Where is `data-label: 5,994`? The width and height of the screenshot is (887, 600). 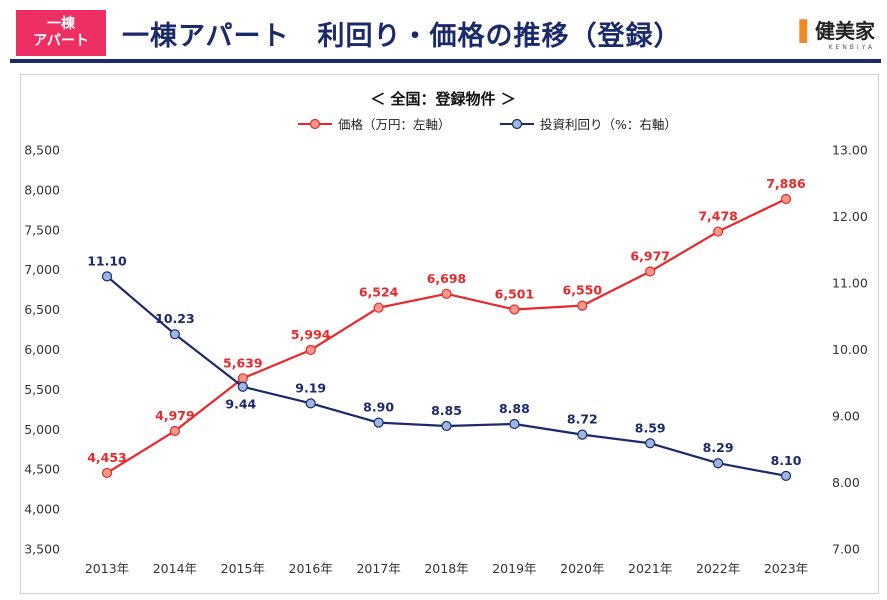 data-label: 5,994 is located at coordinates (311, 334).